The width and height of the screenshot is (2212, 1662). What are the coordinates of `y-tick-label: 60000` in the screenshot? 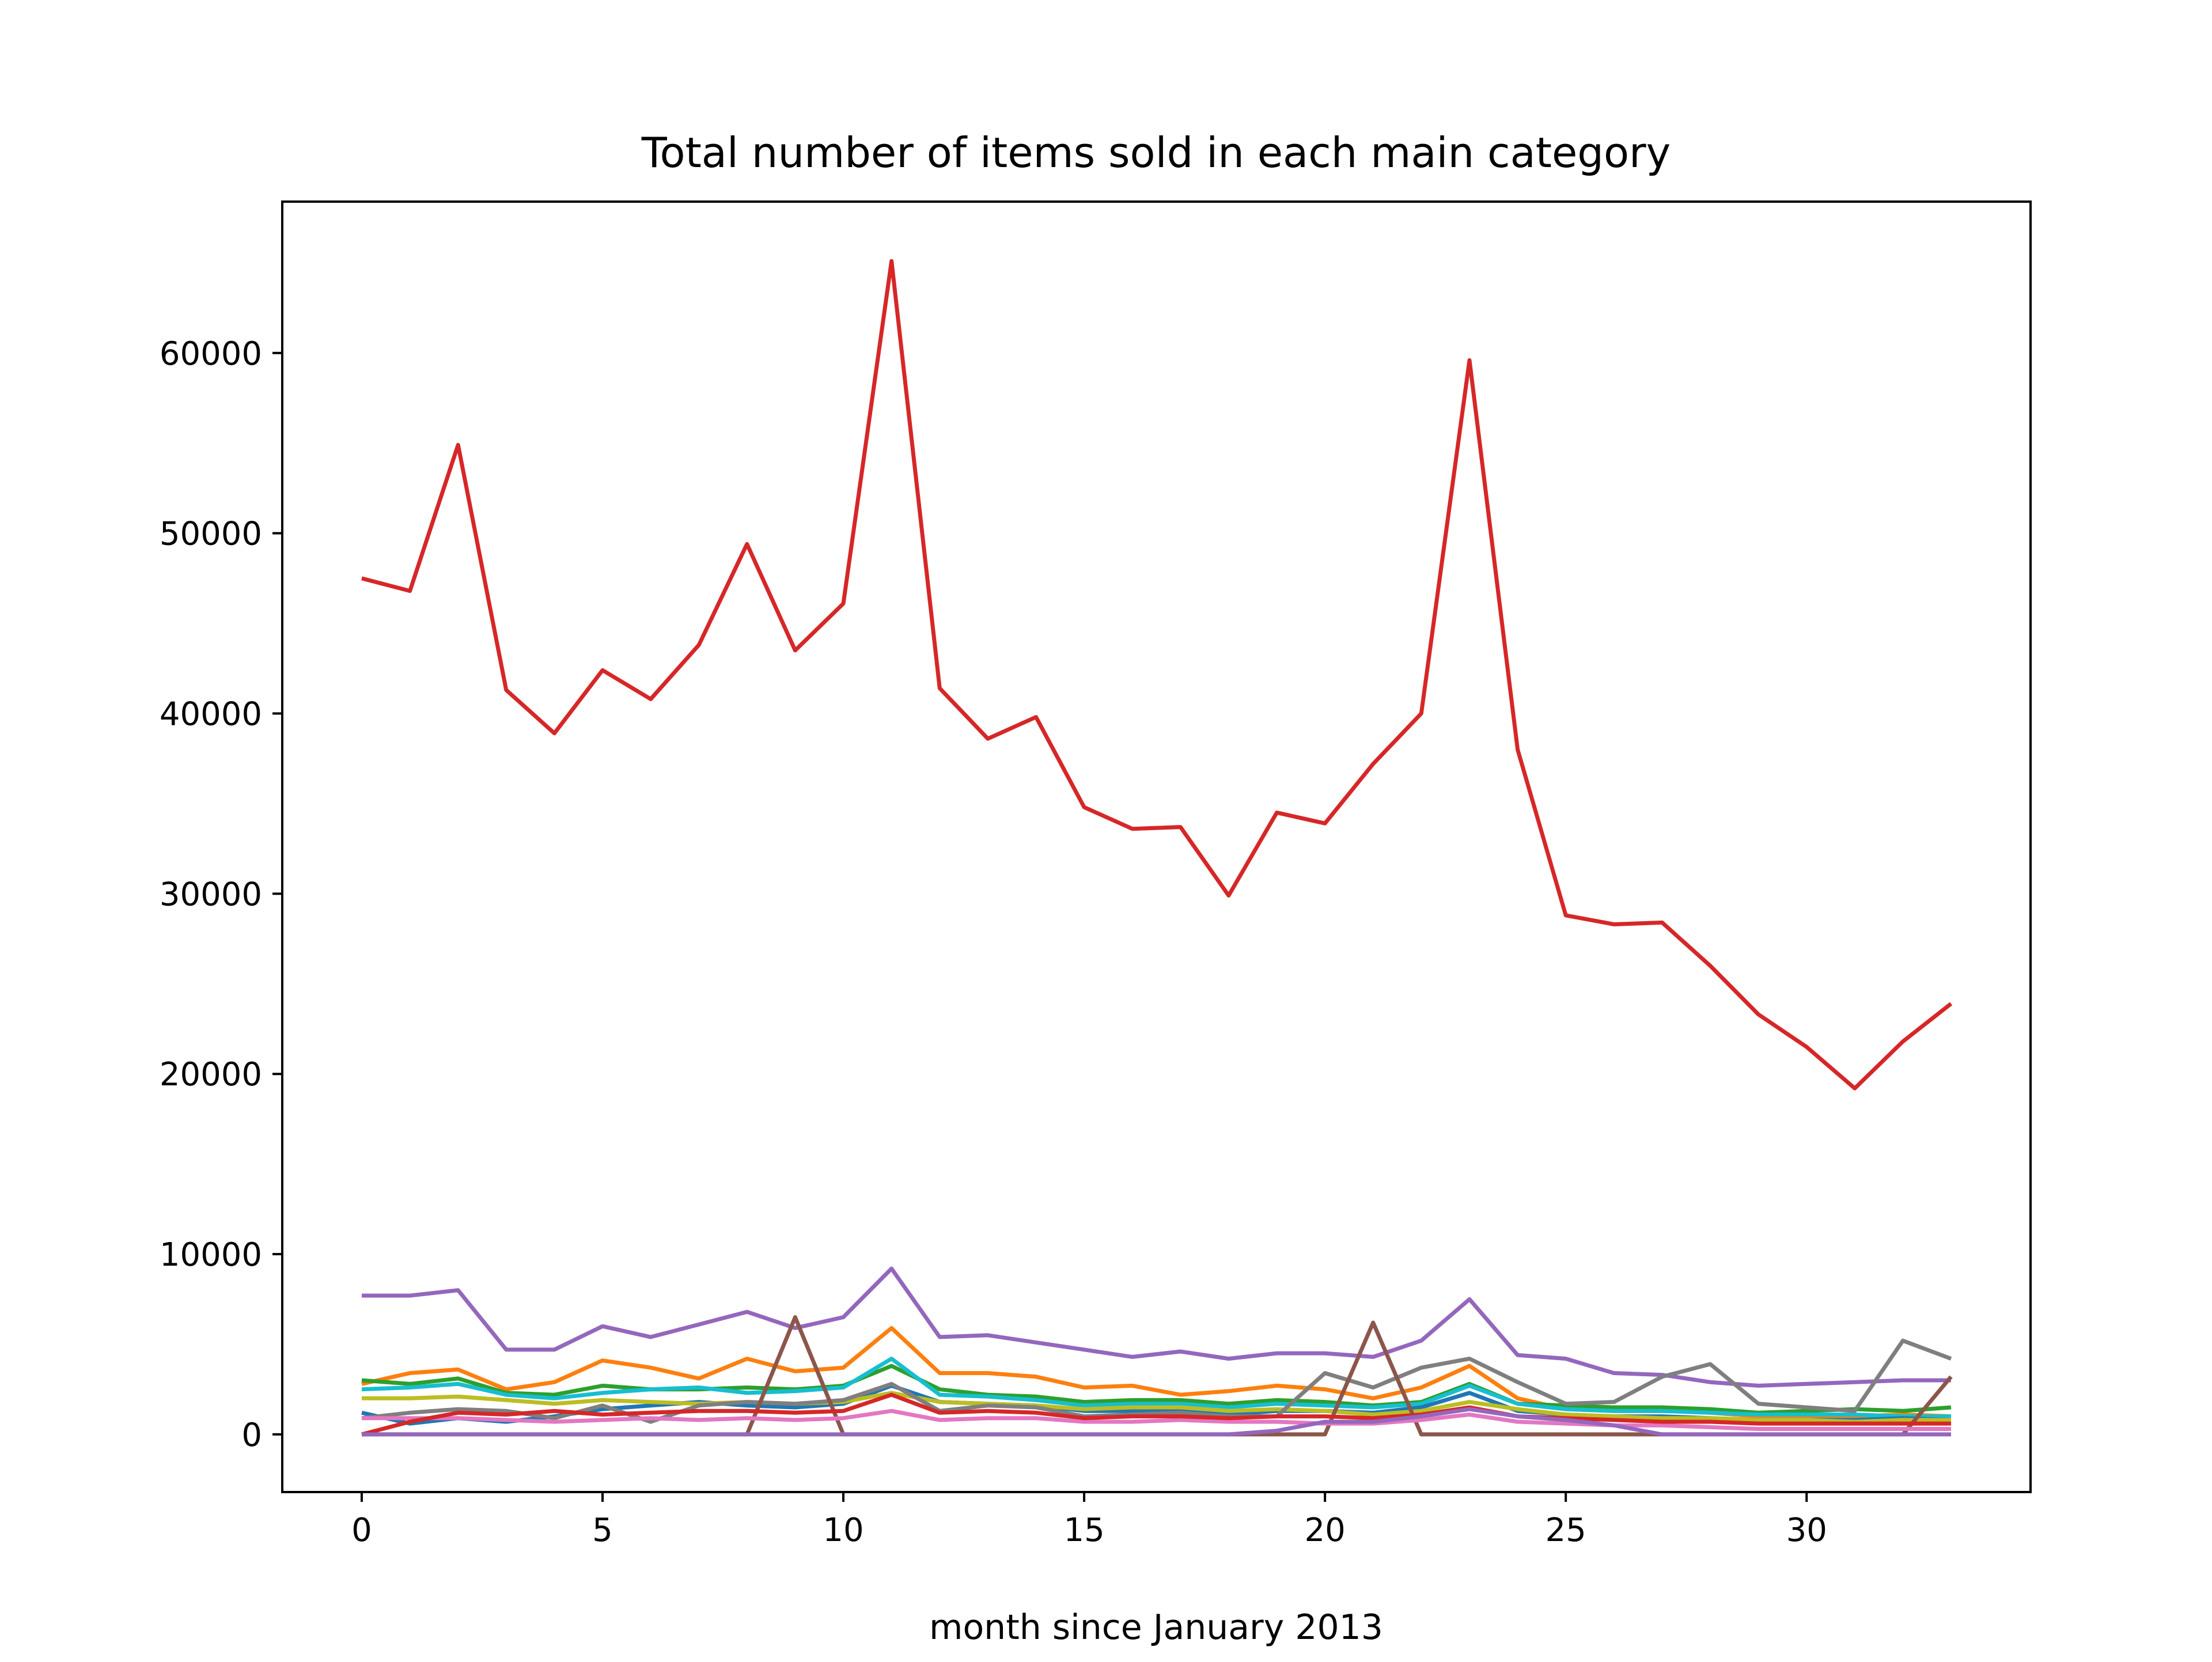 It's located at (211, 354).